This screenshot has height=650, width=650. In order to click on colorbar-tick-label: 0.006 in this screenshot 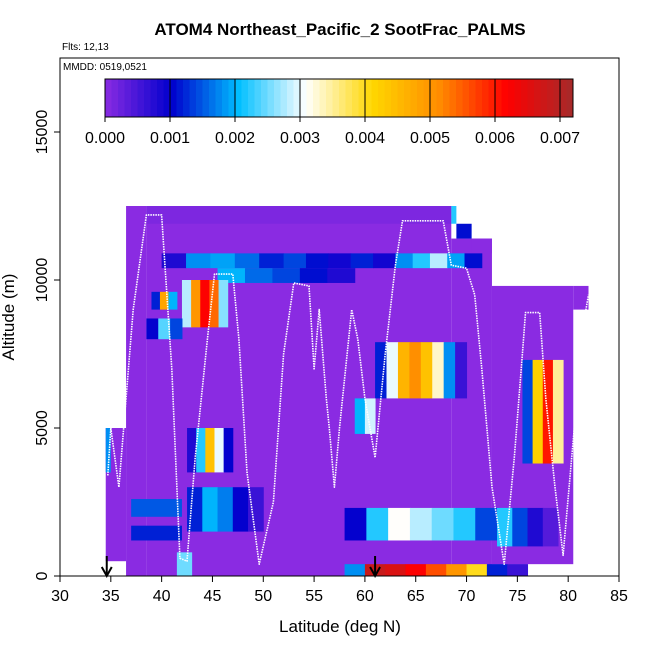, I will do `click(495, 138)`.